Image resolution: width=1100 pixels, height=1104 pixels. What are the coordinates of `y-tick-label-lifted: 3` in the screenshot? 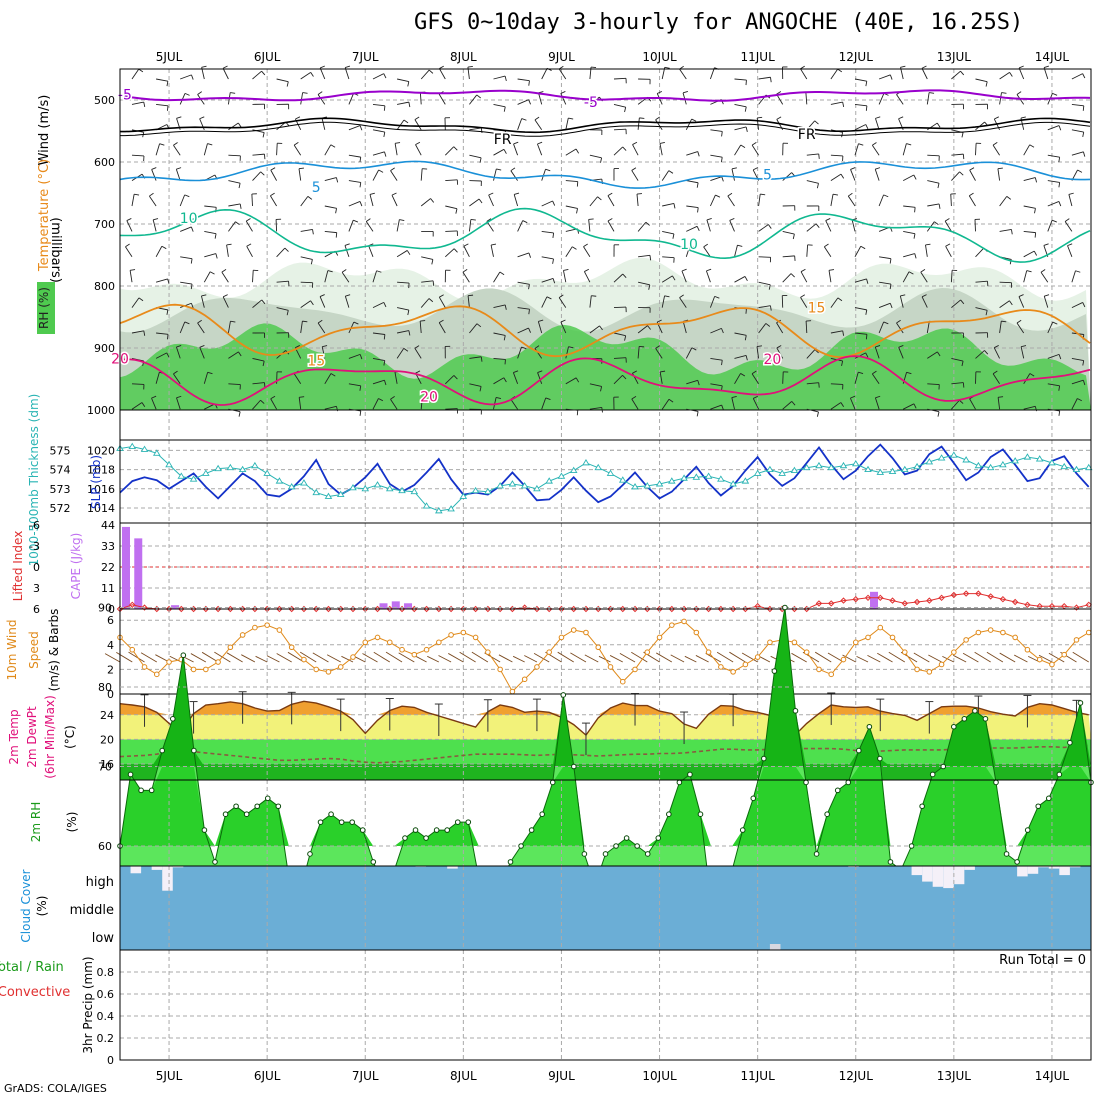 It's located at (36, 588).